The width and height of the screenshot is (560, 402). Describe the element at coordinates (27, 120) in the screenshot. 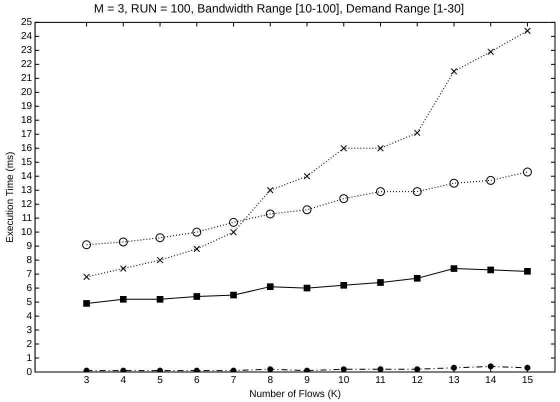

I see `y-tick-label: 18` at that location.